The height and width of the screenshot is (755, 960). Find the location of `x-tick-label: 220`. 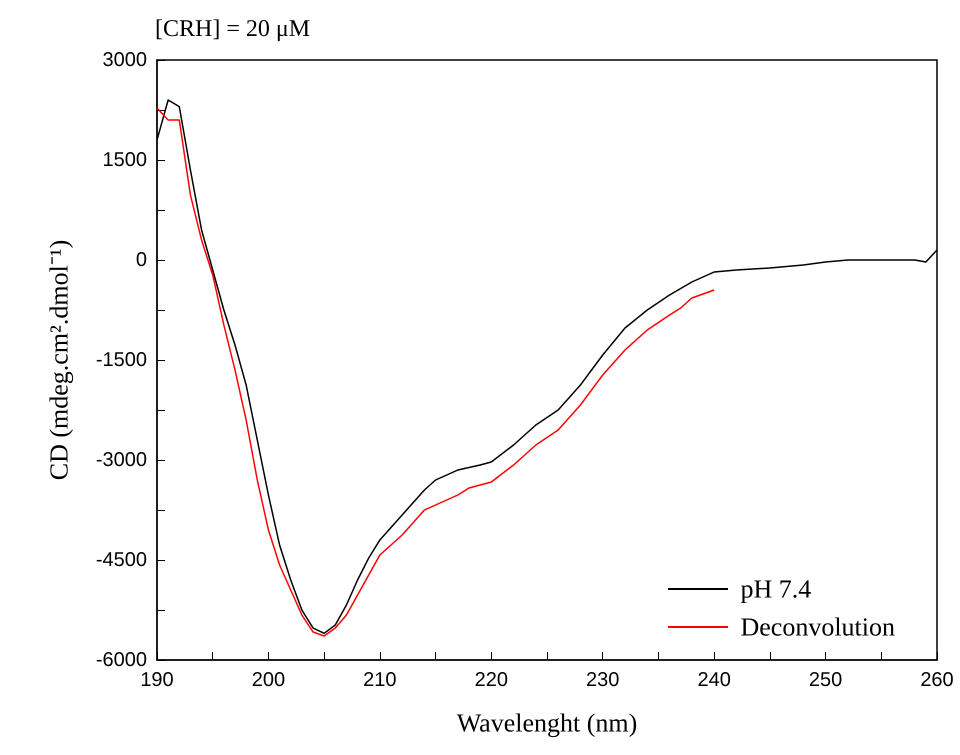

x-tick-label: 220 is located at coordinates (491, 680).